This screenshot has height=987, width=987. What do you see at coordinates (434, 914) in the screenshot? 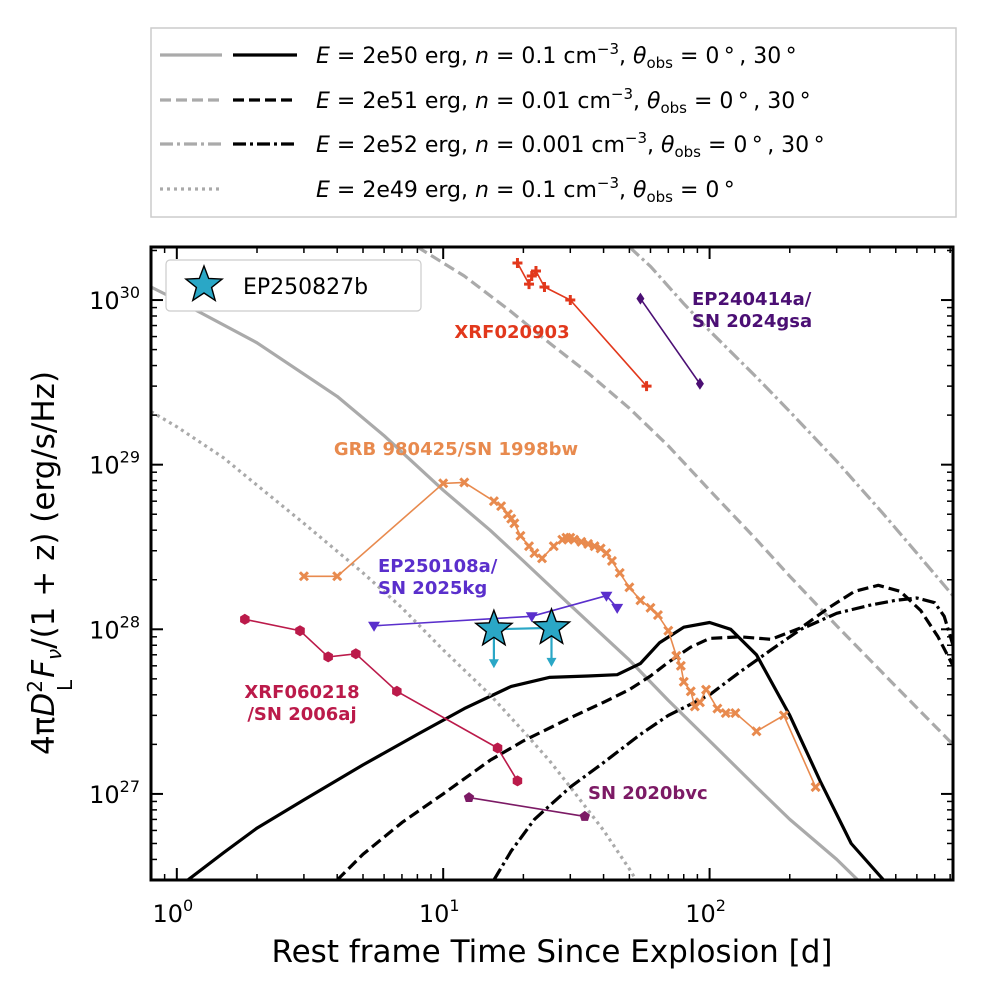
I see `tick-base: 10` at bounding box center [434, 914].